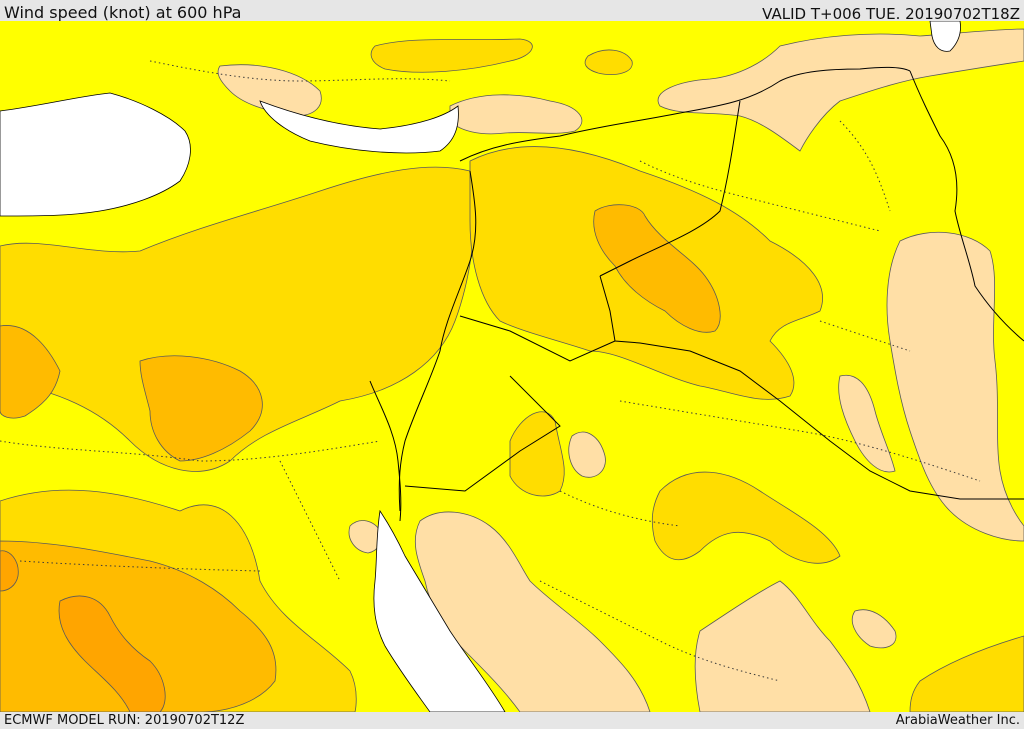  What do you see at coordinates (30, 372) in the screenshot?
I see `wind-zone-strong-west` at bounding box center [30, 372].